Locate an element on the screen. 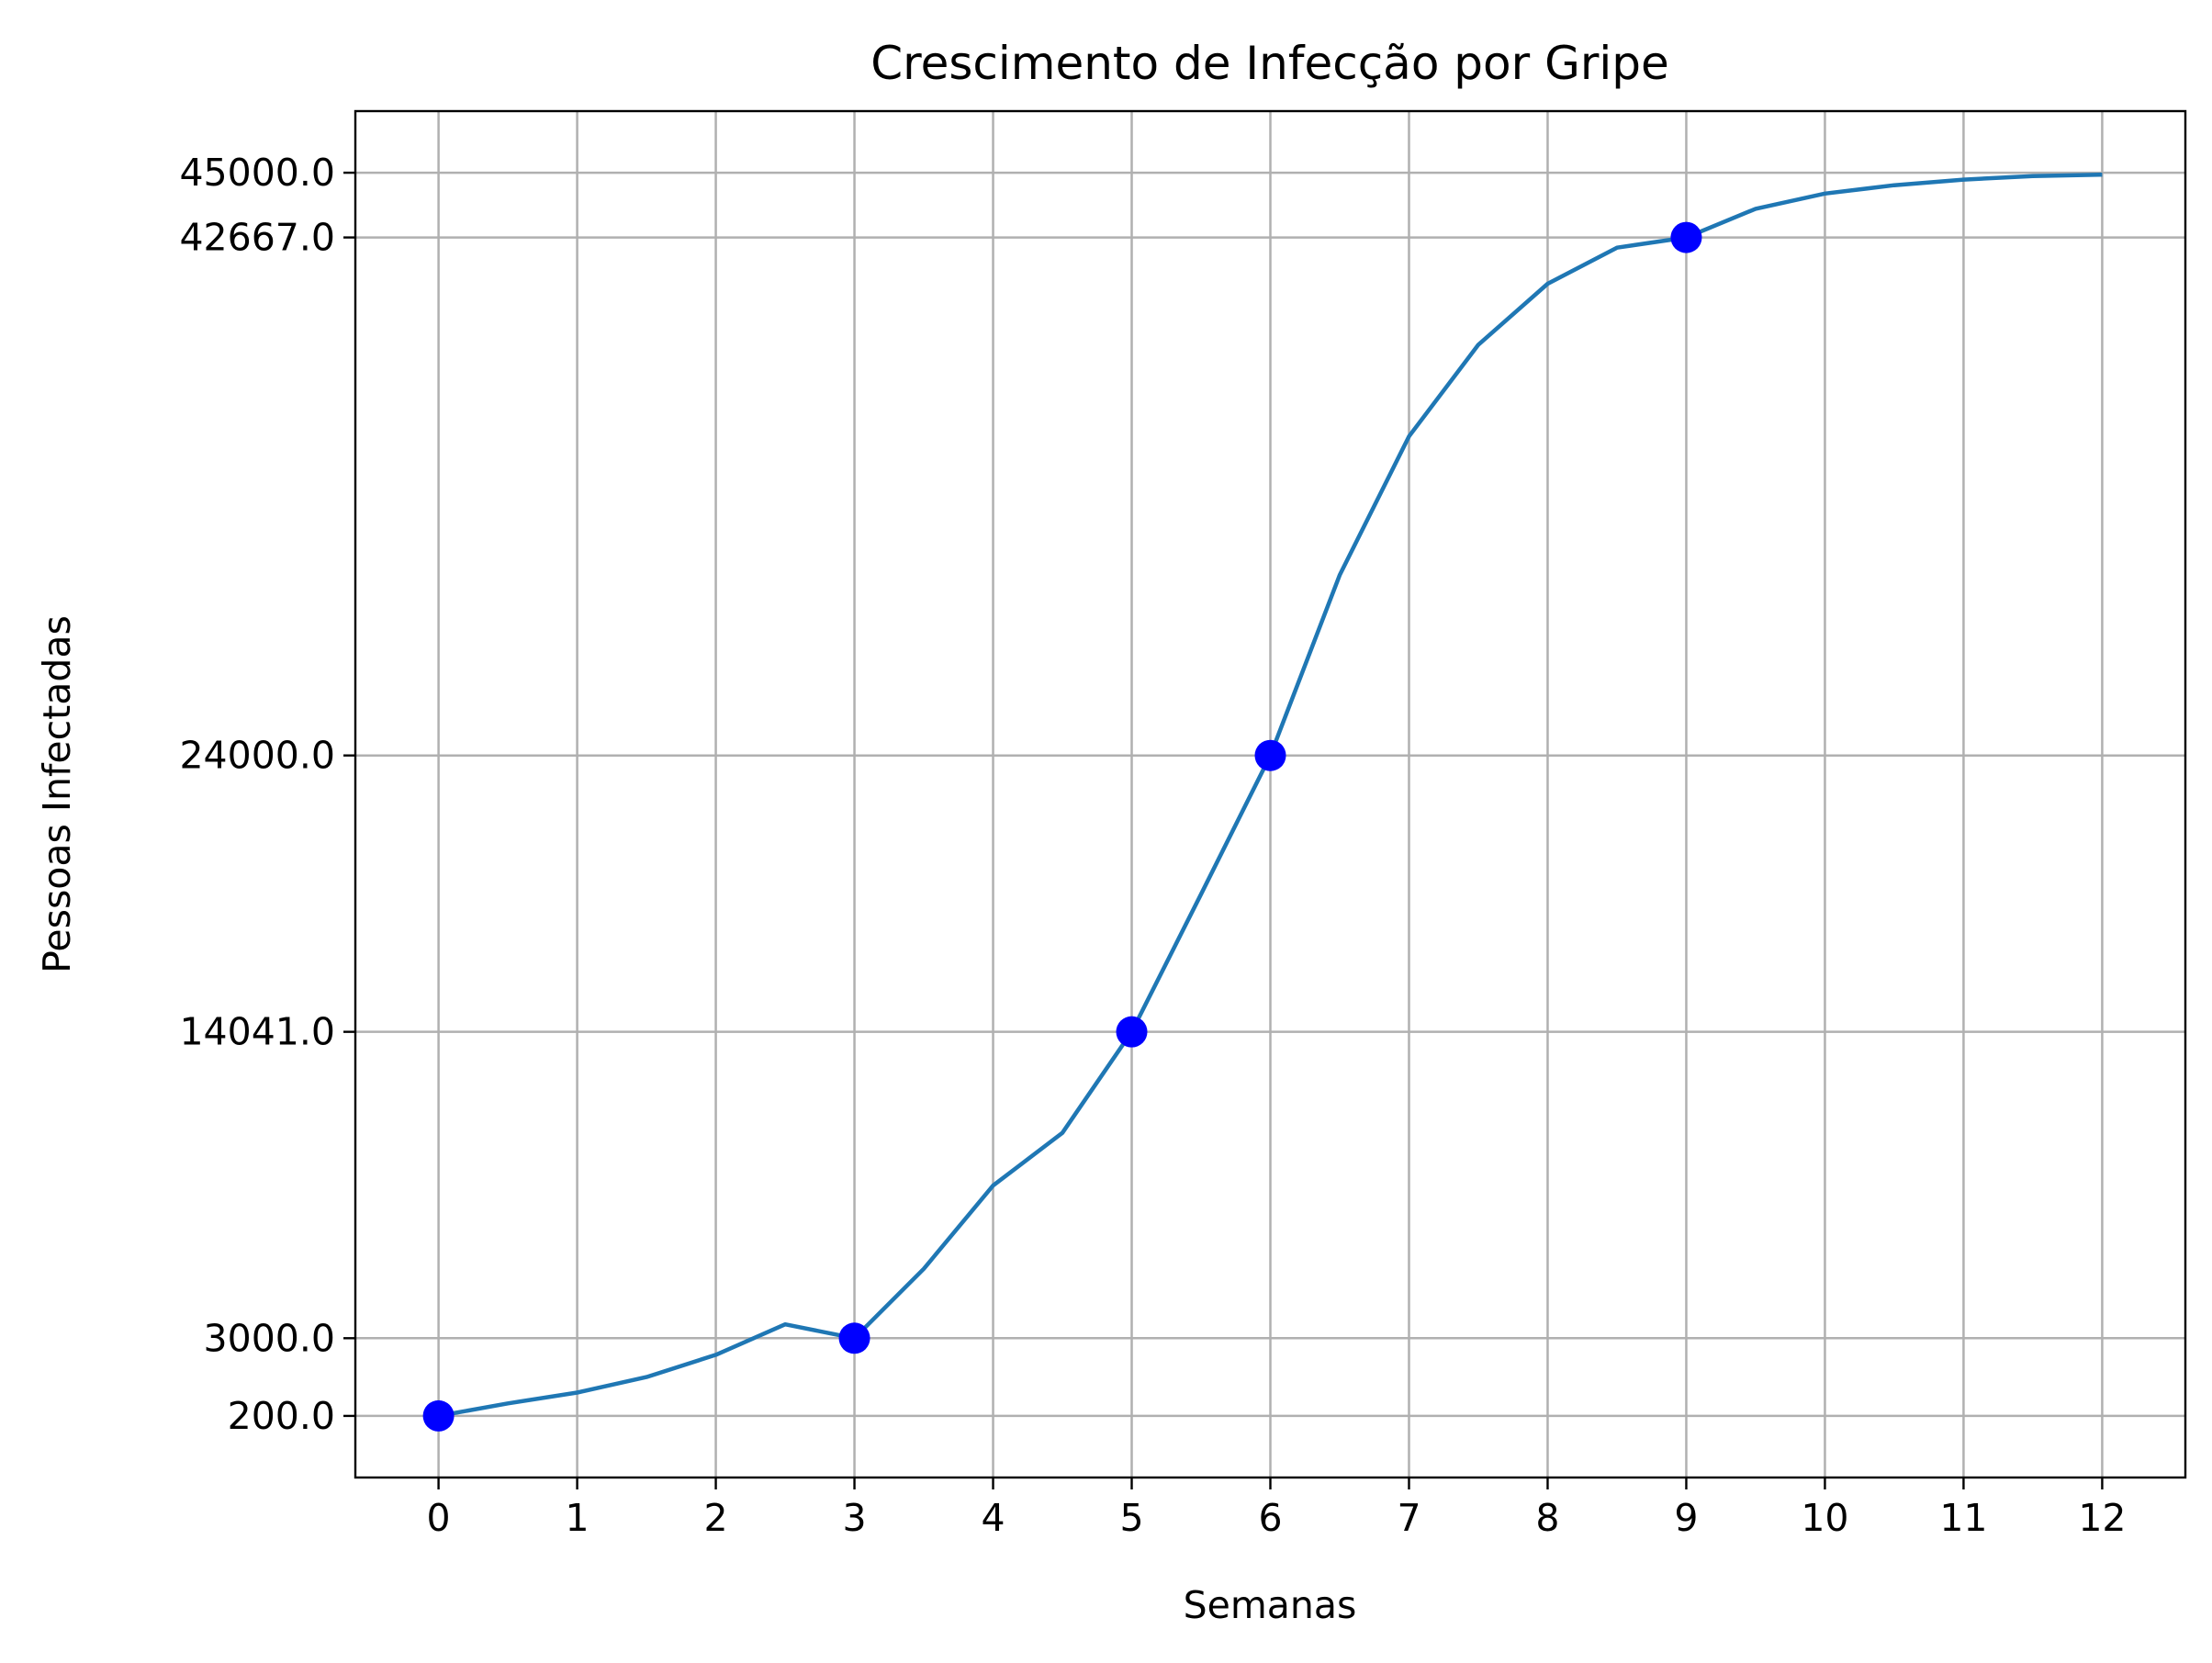  y-tick-label: 14041.0 is located at coordinates (257, 1032).